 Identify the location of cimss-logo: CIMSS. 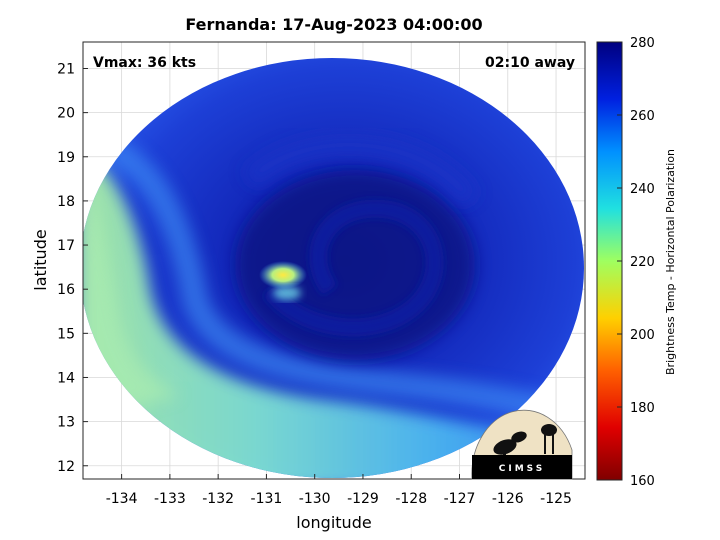
(522, 444).